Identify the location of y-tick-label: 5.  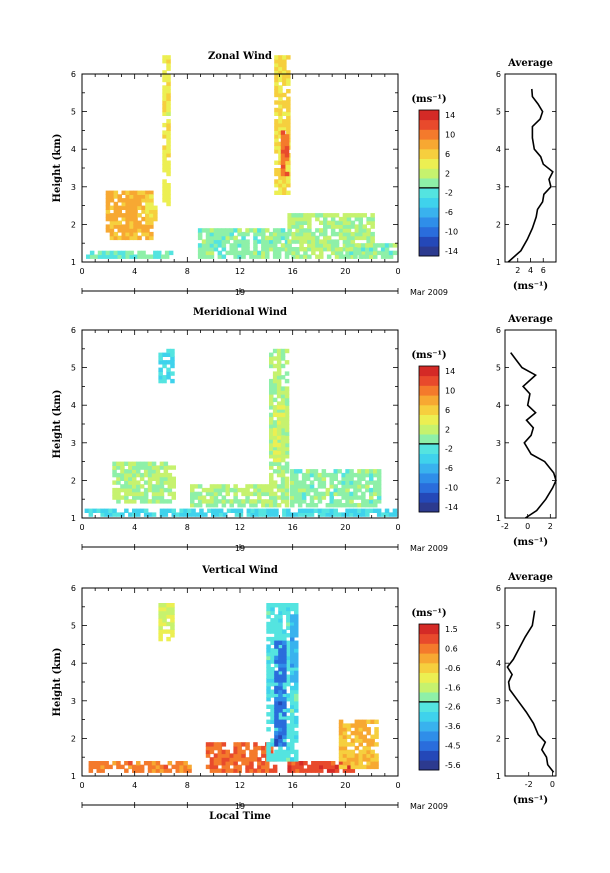
(73, 112).